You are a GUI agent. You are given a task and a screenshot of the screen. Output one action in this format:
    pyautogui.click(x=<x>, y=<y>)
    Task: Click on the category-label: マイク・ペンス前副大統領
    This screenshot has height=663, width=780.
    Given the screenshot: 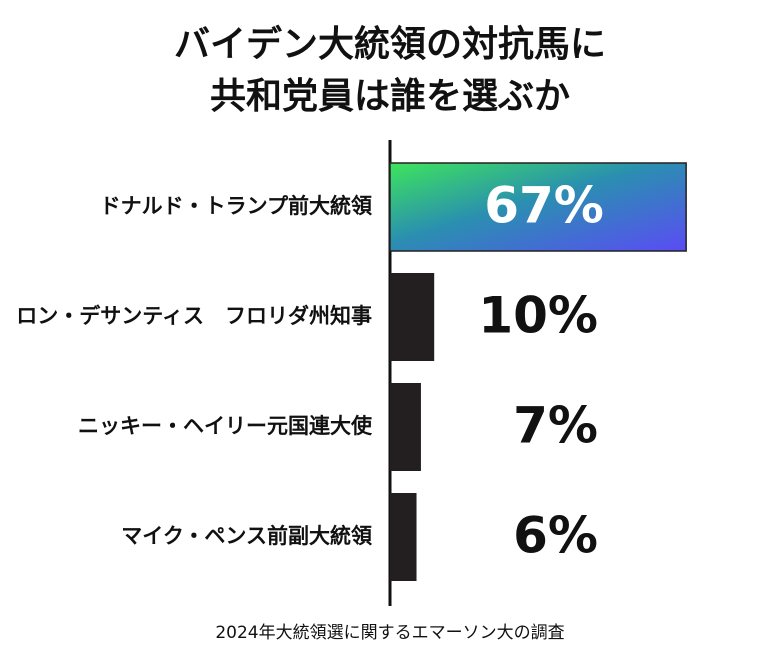 What is the action you would take?
    pyautogui.click(x=247, y=536)
    